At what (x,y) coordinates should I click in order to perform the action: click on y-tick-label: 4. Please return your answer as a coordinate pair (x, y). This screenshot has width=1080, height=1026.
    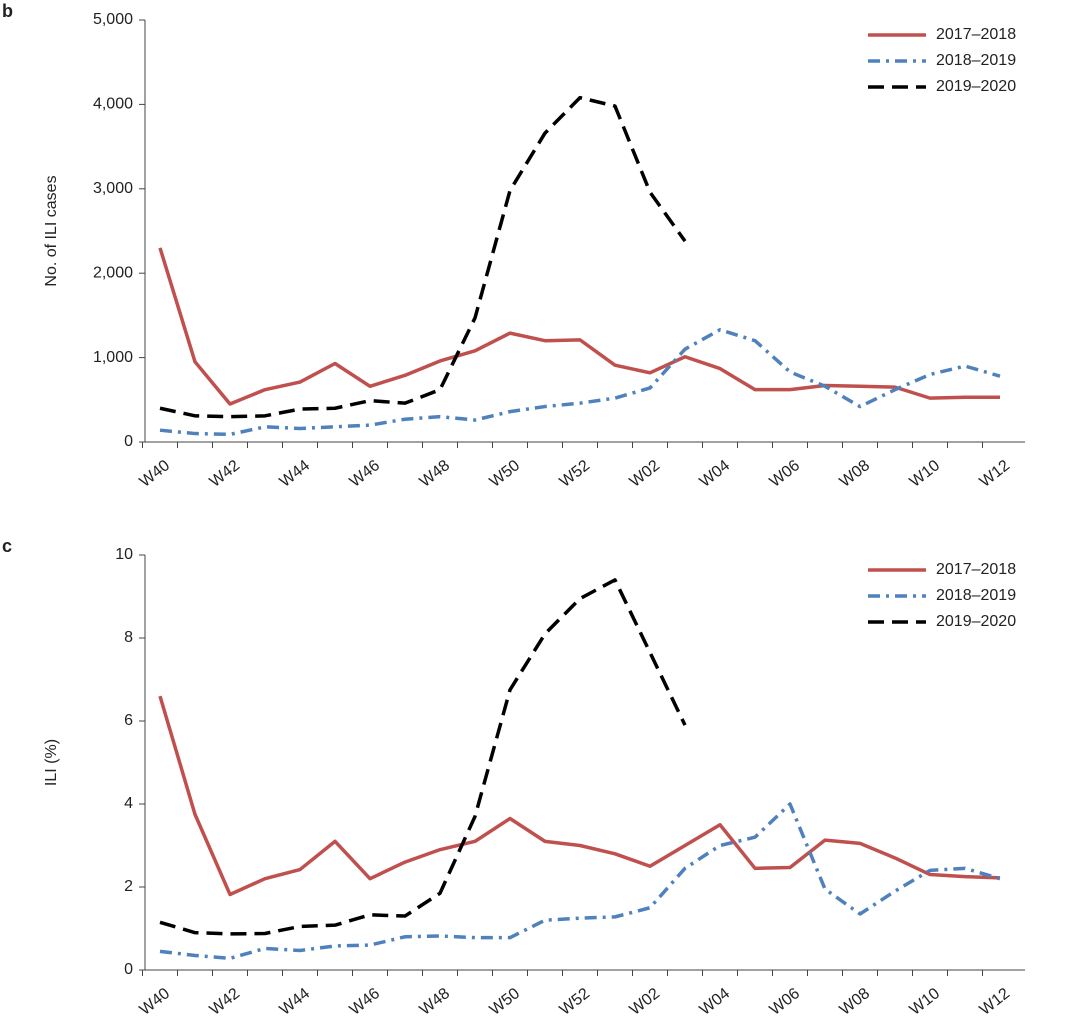
    Looking at the image, I should click on (128, 803).